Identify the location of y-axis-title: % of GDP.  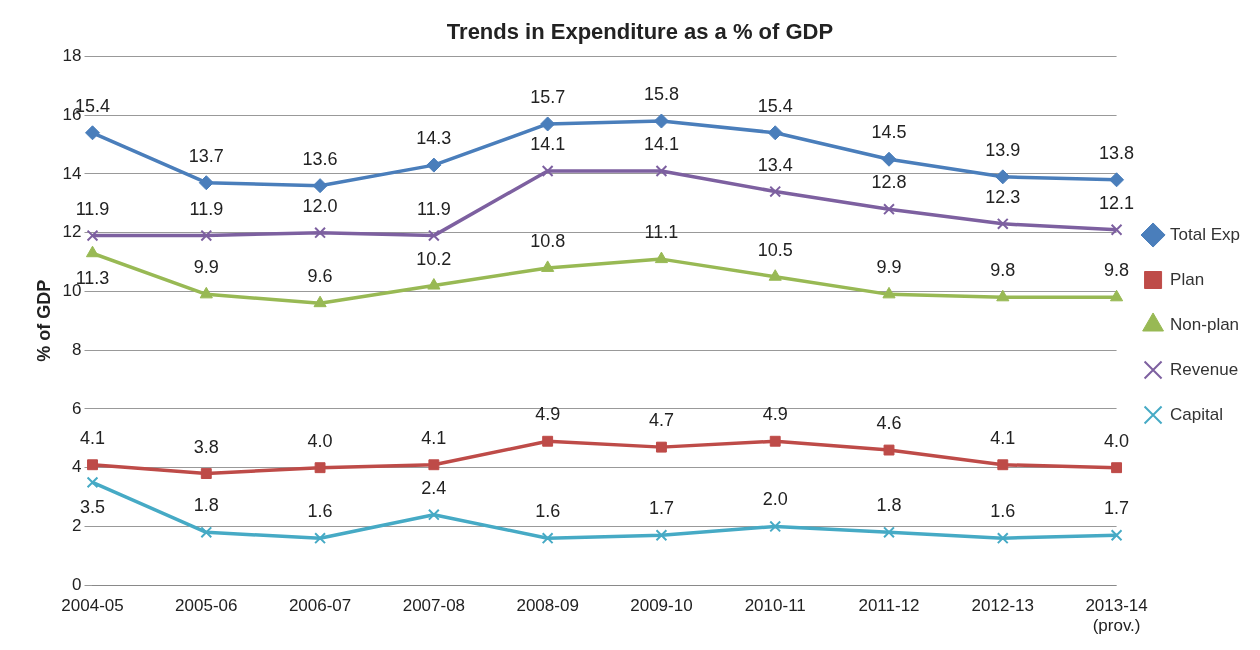
(43, 320).